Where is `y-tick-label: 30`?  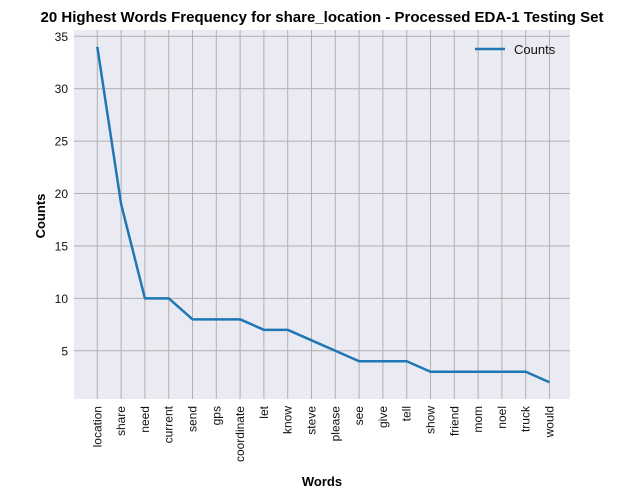 y-tick-label: 30 is located at coordinates (62, 89).